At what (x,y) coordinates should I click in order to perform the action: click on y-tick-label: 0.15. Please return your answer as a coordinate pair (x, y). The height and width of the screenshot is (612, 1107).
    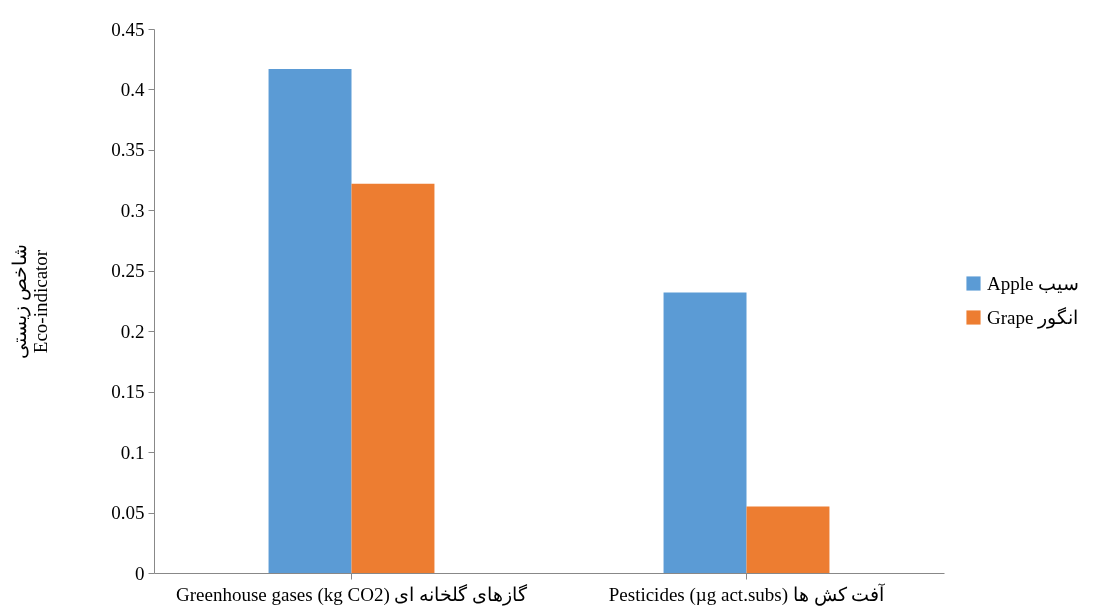
    Looking at the image, I should click on (128, 392).